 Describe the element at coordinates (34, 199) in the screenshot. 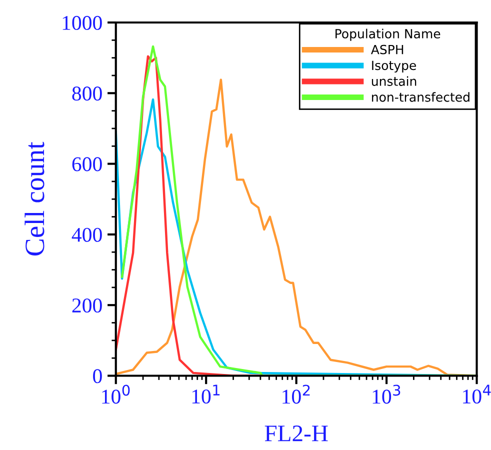

I see `y-axis-title: Cell count` at that location.